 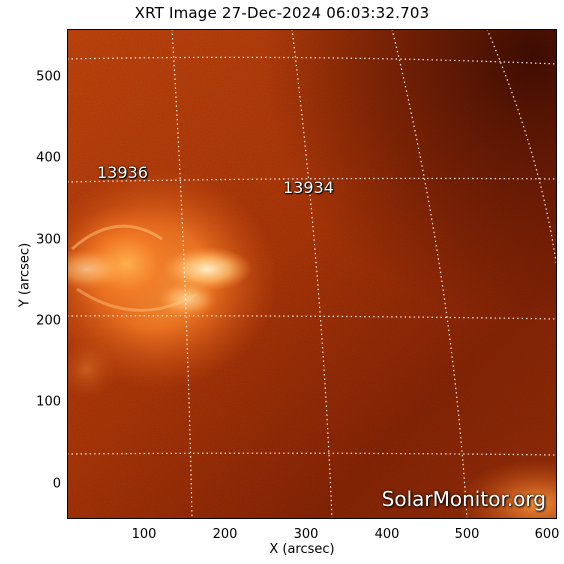 I want to click on x-axis-label: X (arcsec), so click(x=302, y=549).